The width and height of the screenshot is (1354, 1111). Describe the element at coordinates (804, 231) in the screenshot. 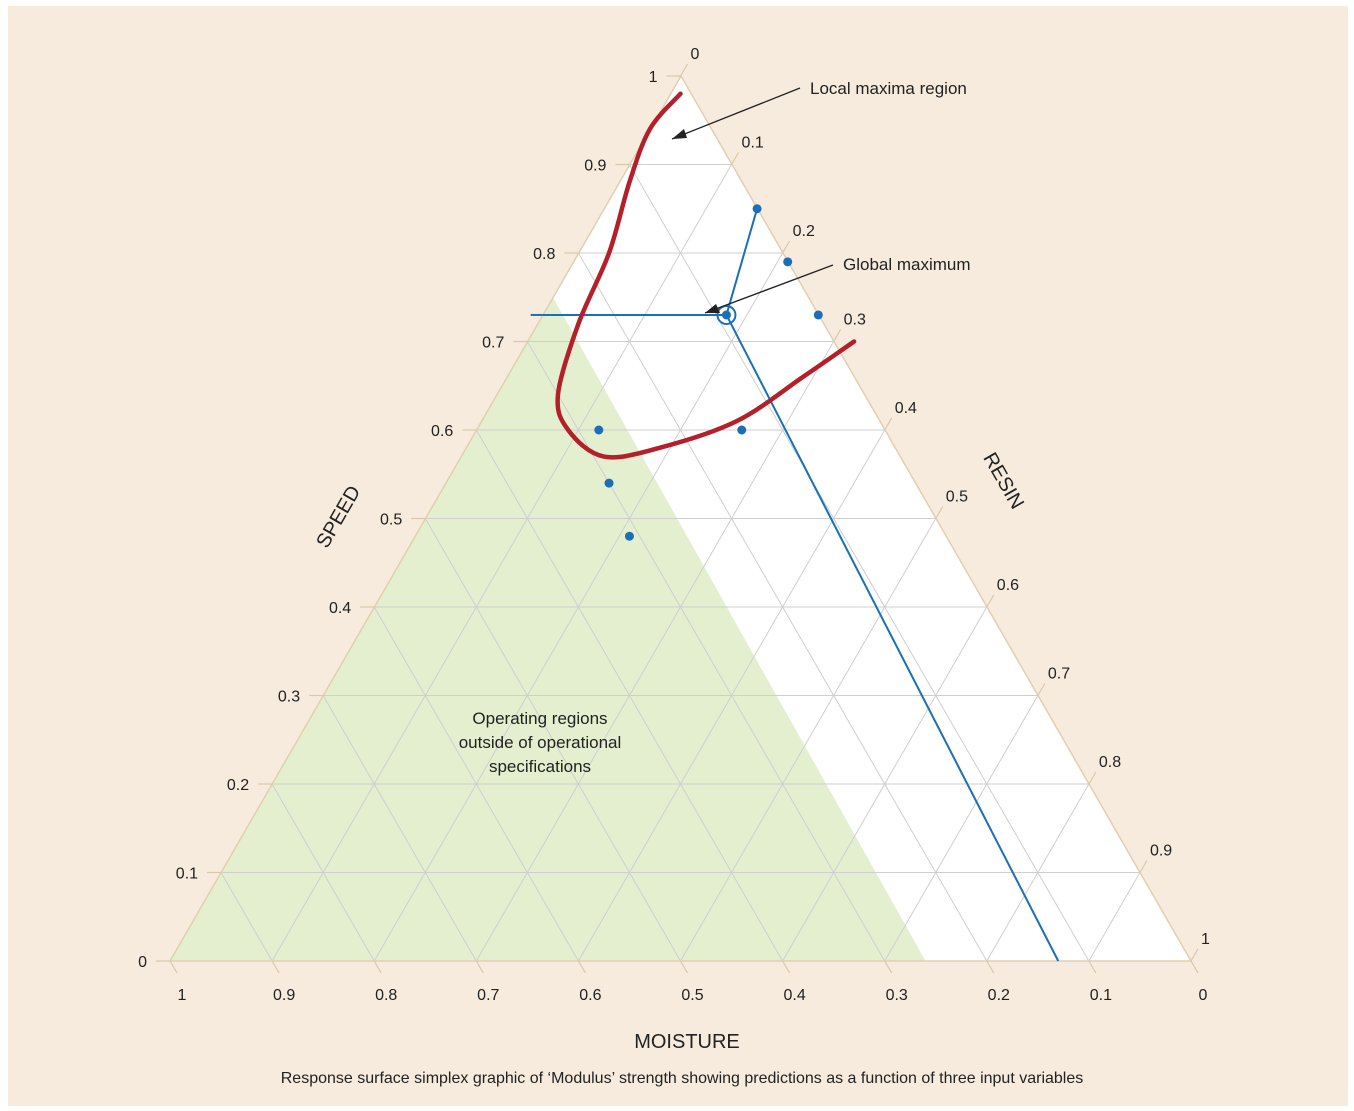

I see `resin-tick-label: 0.2` at that location.